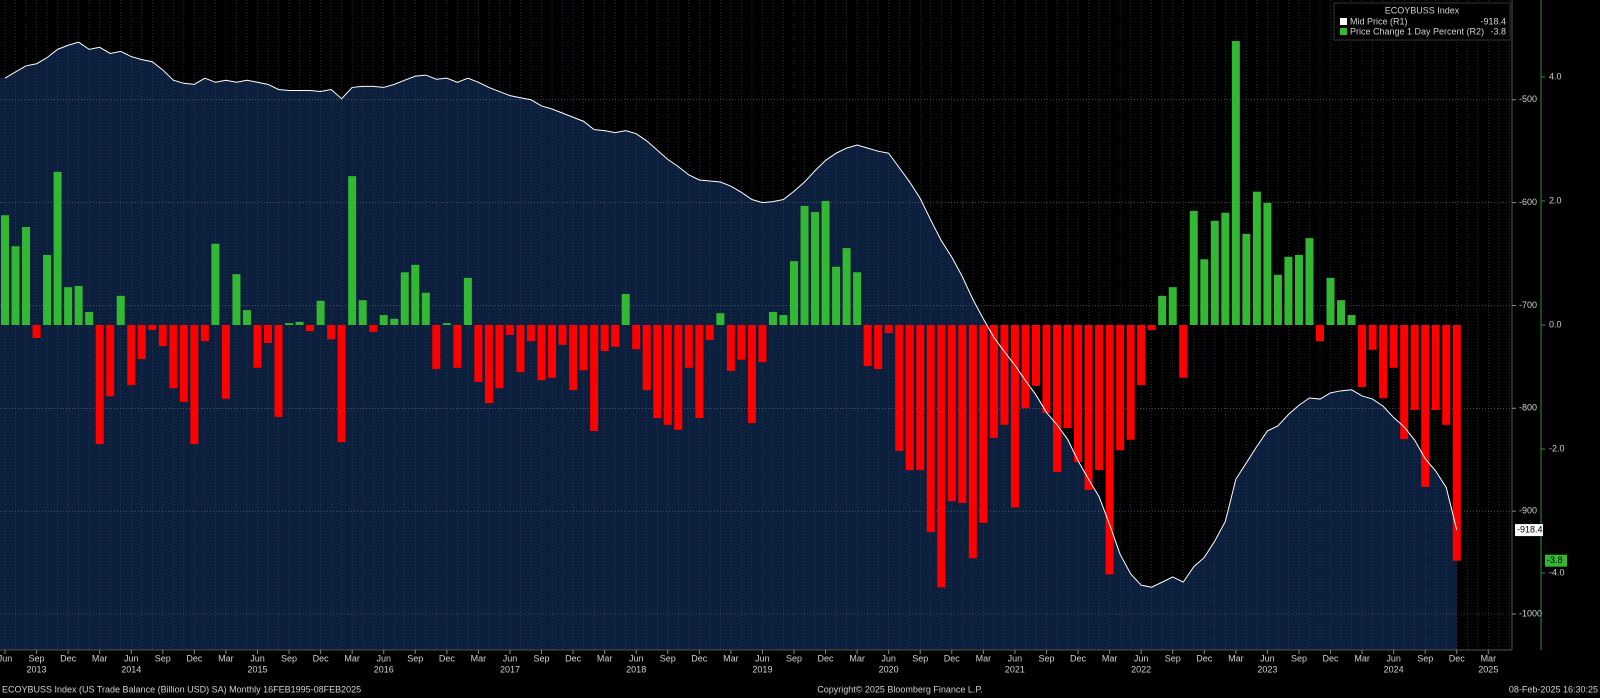 The height and width of the screenshot is (698, 1600). Describe the element at coordinates (257, 669) in the screenshot. I see `x-year-label: 2015` at that location.